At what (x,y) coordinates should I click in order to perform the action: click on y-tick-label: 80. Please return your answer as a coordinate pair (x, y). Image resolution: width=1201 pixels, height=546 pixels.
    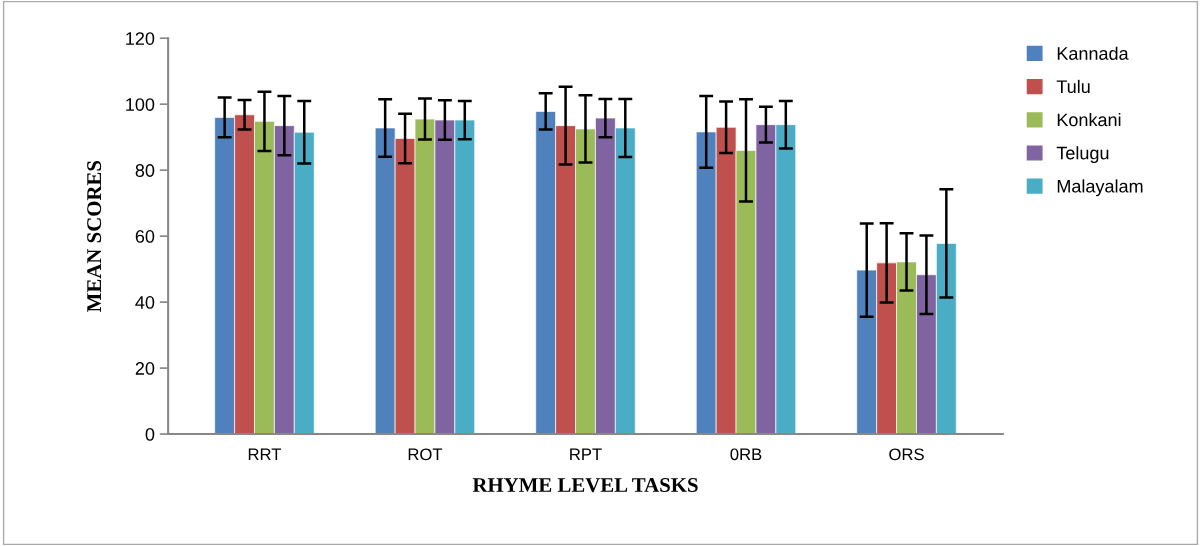
    Looking at the image, I should click on (145, 170).